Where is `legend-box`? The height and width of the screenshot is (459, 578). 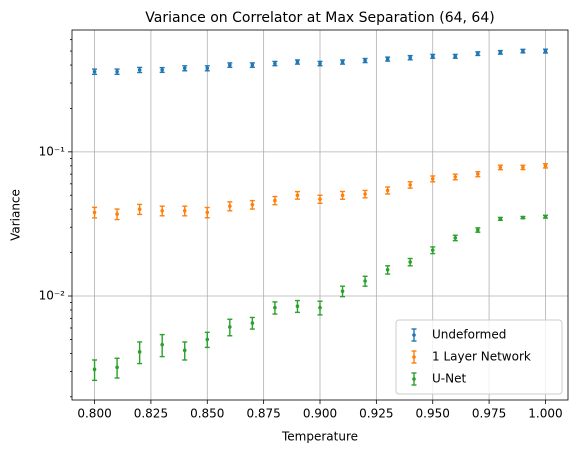 legend-box is located at coordinates (479, 357).